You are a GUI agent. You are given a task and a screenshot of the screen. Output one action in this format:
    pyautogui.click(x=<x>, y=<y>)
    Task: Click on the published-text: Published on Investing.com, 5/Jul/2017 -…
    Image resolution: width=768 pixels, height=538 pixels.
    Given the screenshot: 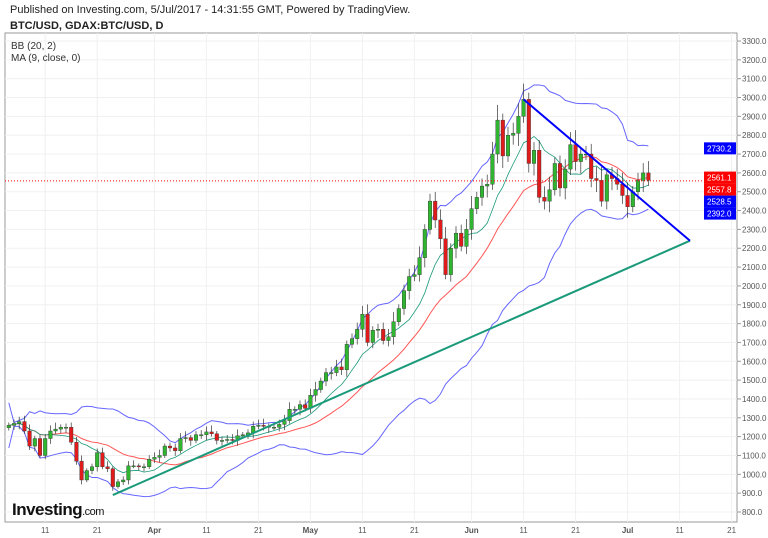 What is the action you would take?
    pyautogui.click(x=210, y=10)
    